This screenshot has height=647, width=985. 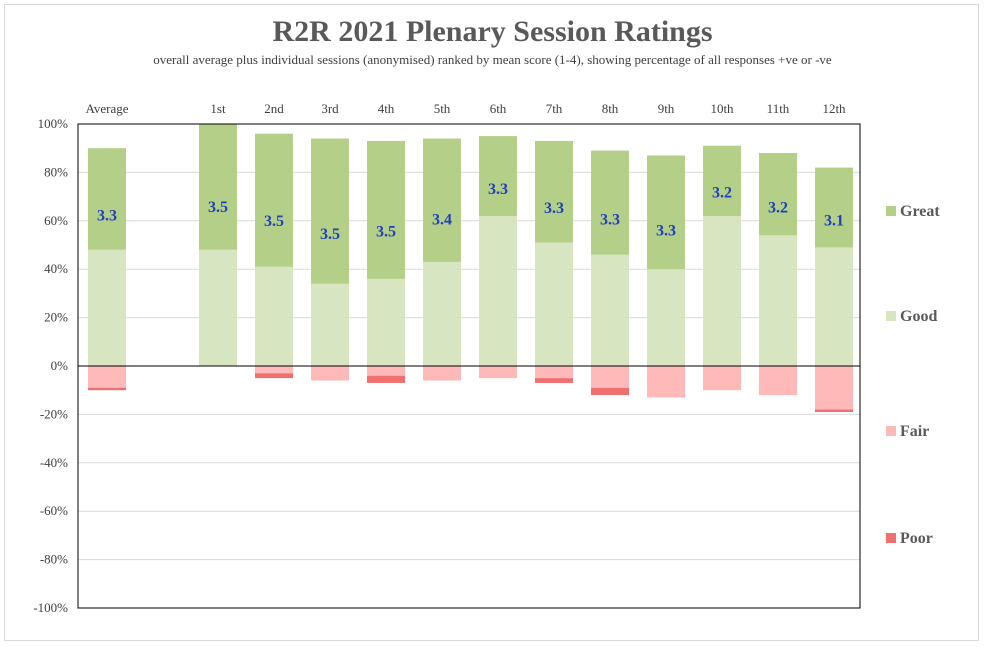 What do you see at coordinates (56, 220) in the screenshot?
I see `y-tick-label: 60%` at bounding box center [56, 220].